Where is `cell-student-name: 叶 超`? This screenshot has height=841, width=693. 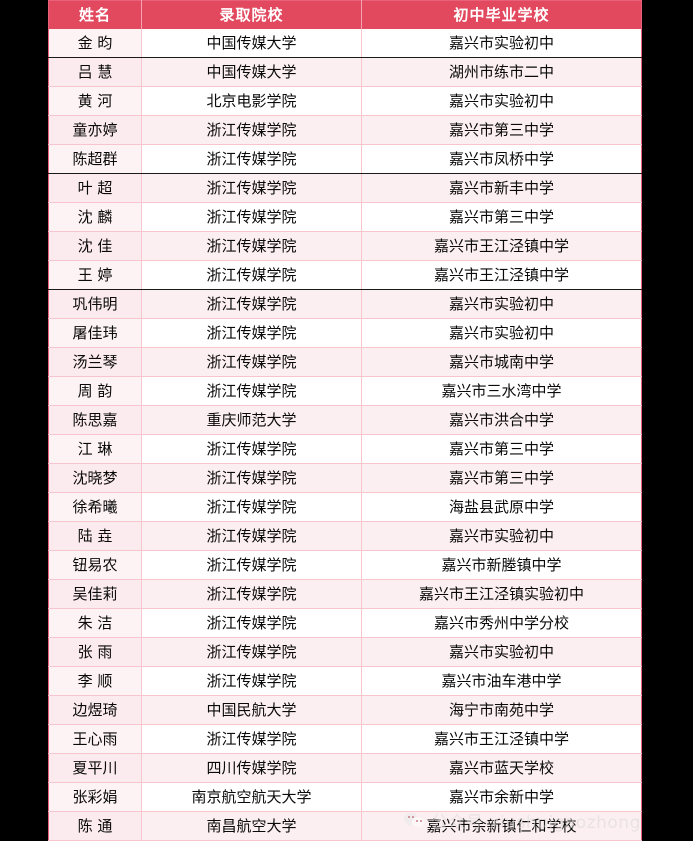 cell-student-name: 叶 超 is located at coordinates (95, 188).